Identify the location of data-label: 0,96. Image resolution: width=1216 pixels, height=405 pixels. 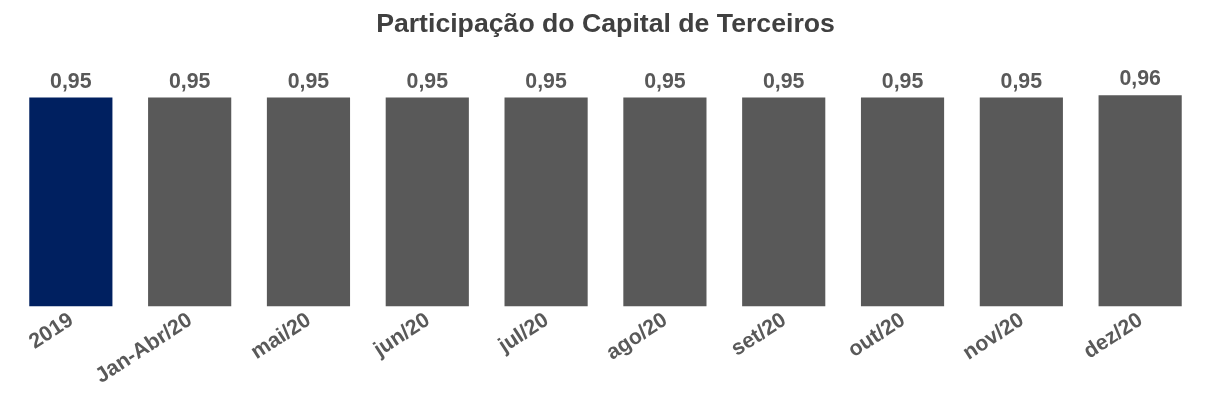
(1140, 78).